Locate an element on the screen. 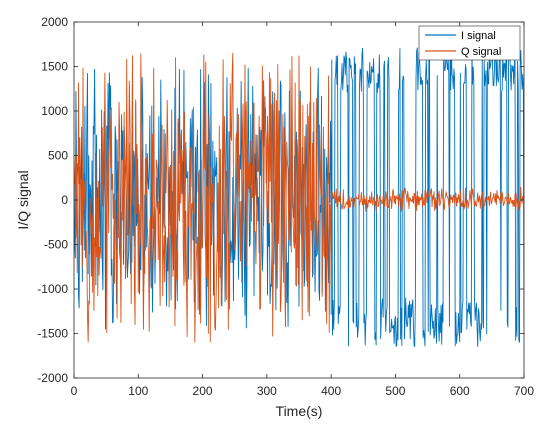 The image size is (550, 434). x-tick-label: 200 is located at coordinates (203, 391).